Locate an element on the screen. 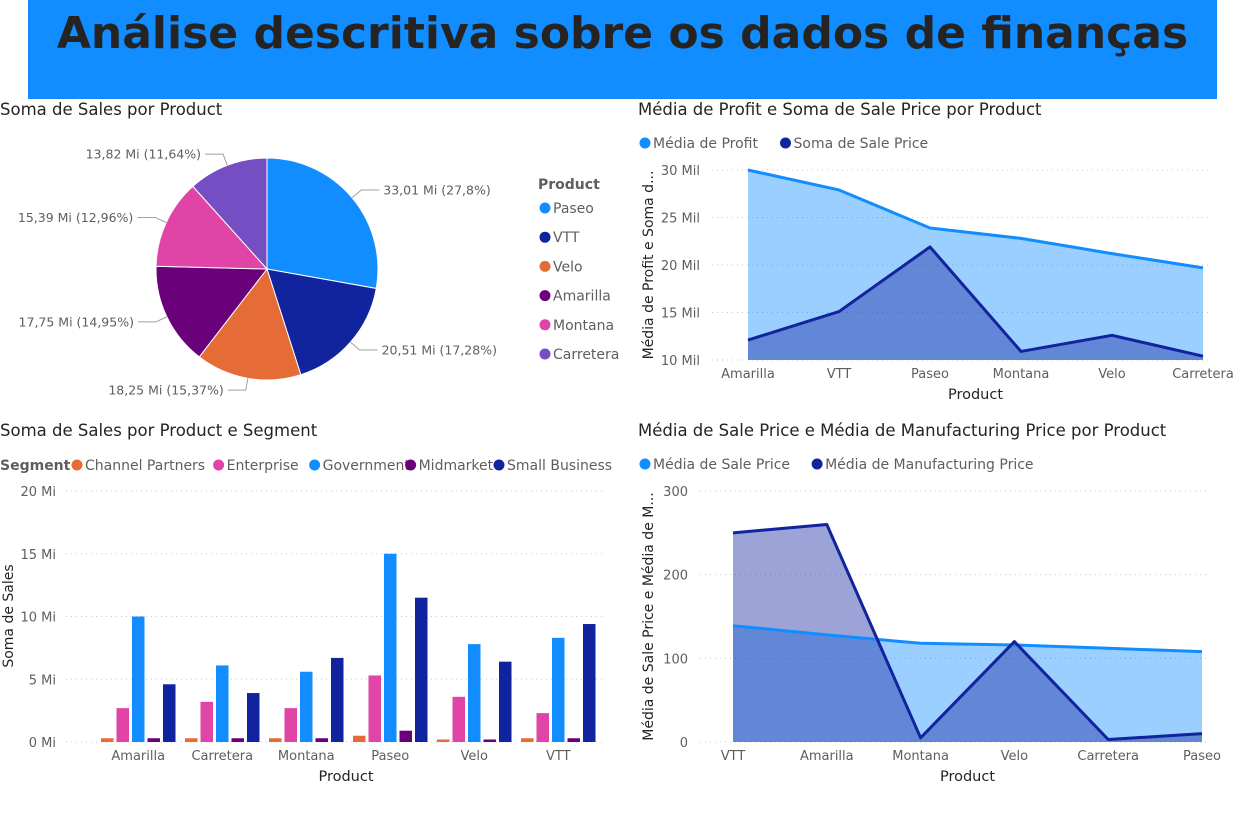  pie-slice-carretera is located at coordinates (230, 214).